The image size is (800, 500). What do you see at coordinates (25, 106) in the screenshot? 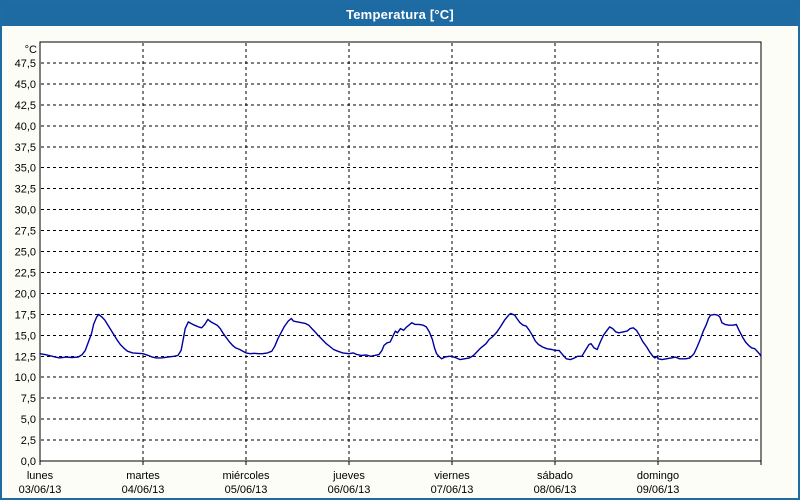
I see `y-axis-label: 42,5` at bounding box center [25, 106].